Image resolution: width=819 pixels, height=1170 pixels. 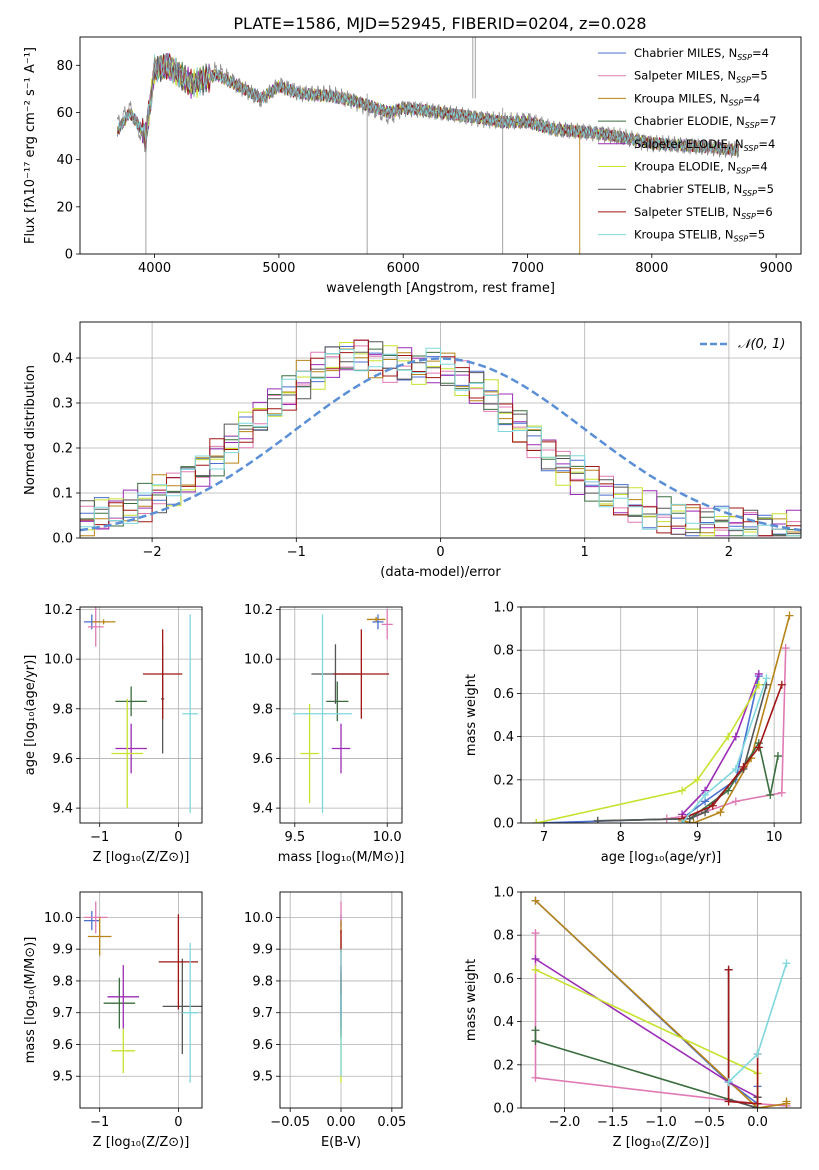 I want to click on y-tick-label: 20, so click(x=64, y=207).